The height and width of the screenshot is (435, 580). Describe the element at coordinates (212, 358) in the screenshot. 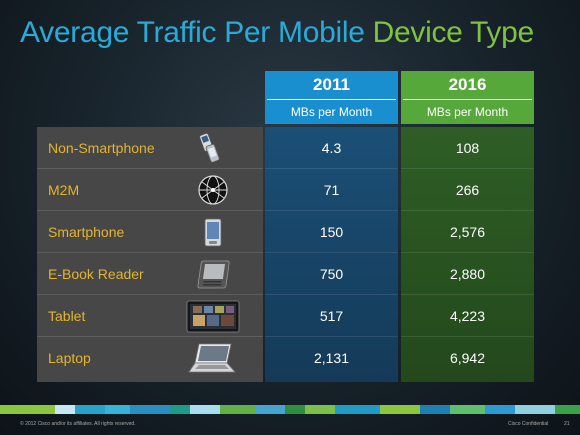

I see `laptop-icon` at that location.